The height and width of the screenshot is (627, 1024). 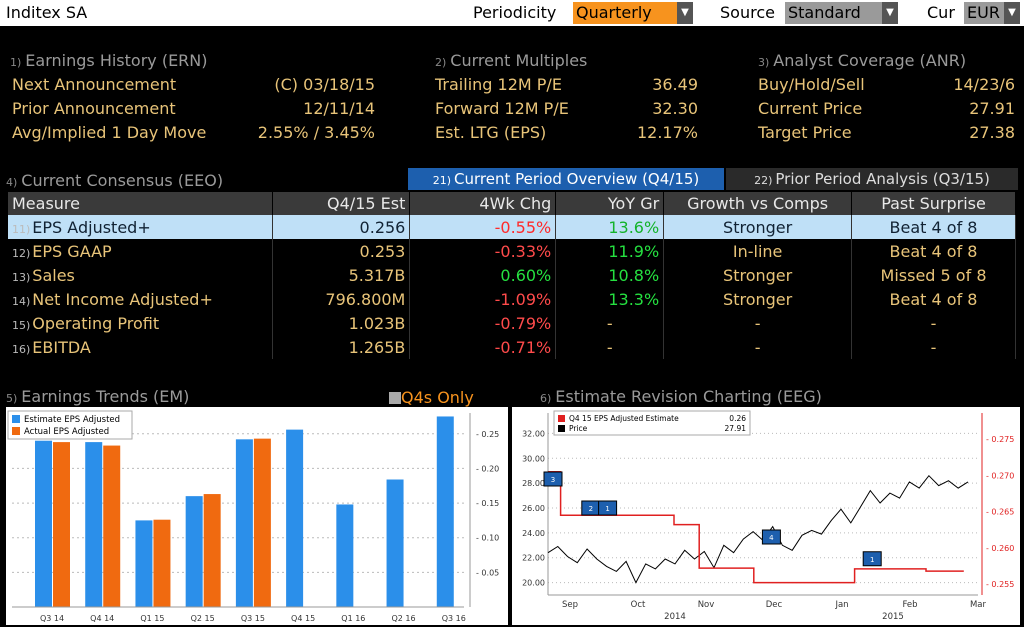 What do you see at coordinates (115, 180) in the screenshot?
I see `current-consensus-header: 4) Current Consensus (EEO)` at bounding box center [115, 180].